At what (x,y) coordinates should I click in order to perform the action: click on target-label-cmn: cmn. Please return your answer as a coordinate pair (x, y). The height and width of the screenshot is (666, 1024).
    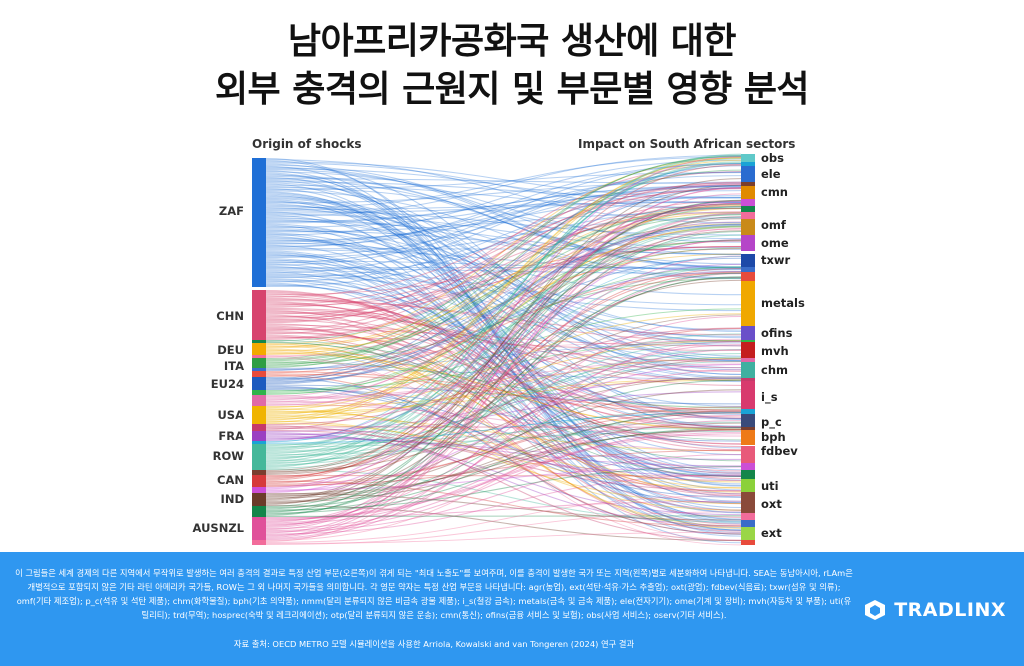
    Looking at the image, I should click on (774, 192).